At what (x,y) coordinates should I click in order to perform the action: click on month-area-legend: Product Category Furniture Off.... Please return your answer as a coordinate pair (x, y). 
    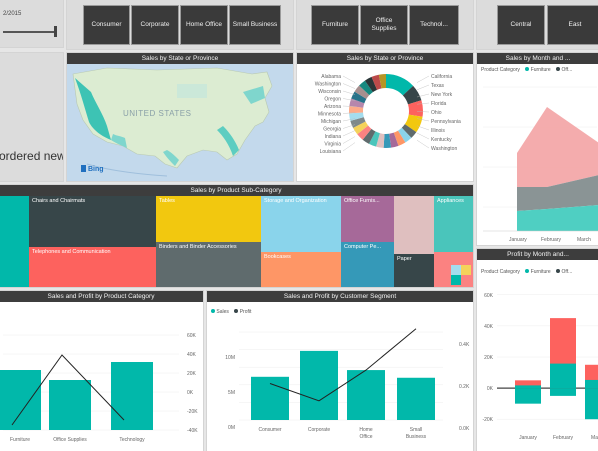
    Looking at the image, I should click on (526, 70).